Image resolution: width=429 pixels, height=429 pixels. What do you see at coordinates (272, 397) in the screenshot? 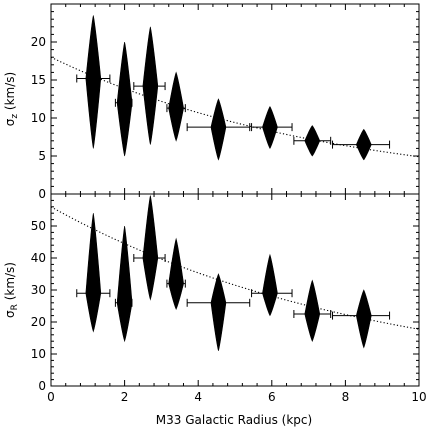
I see `x-tick-label: 6` at bounding box center [272, 397].